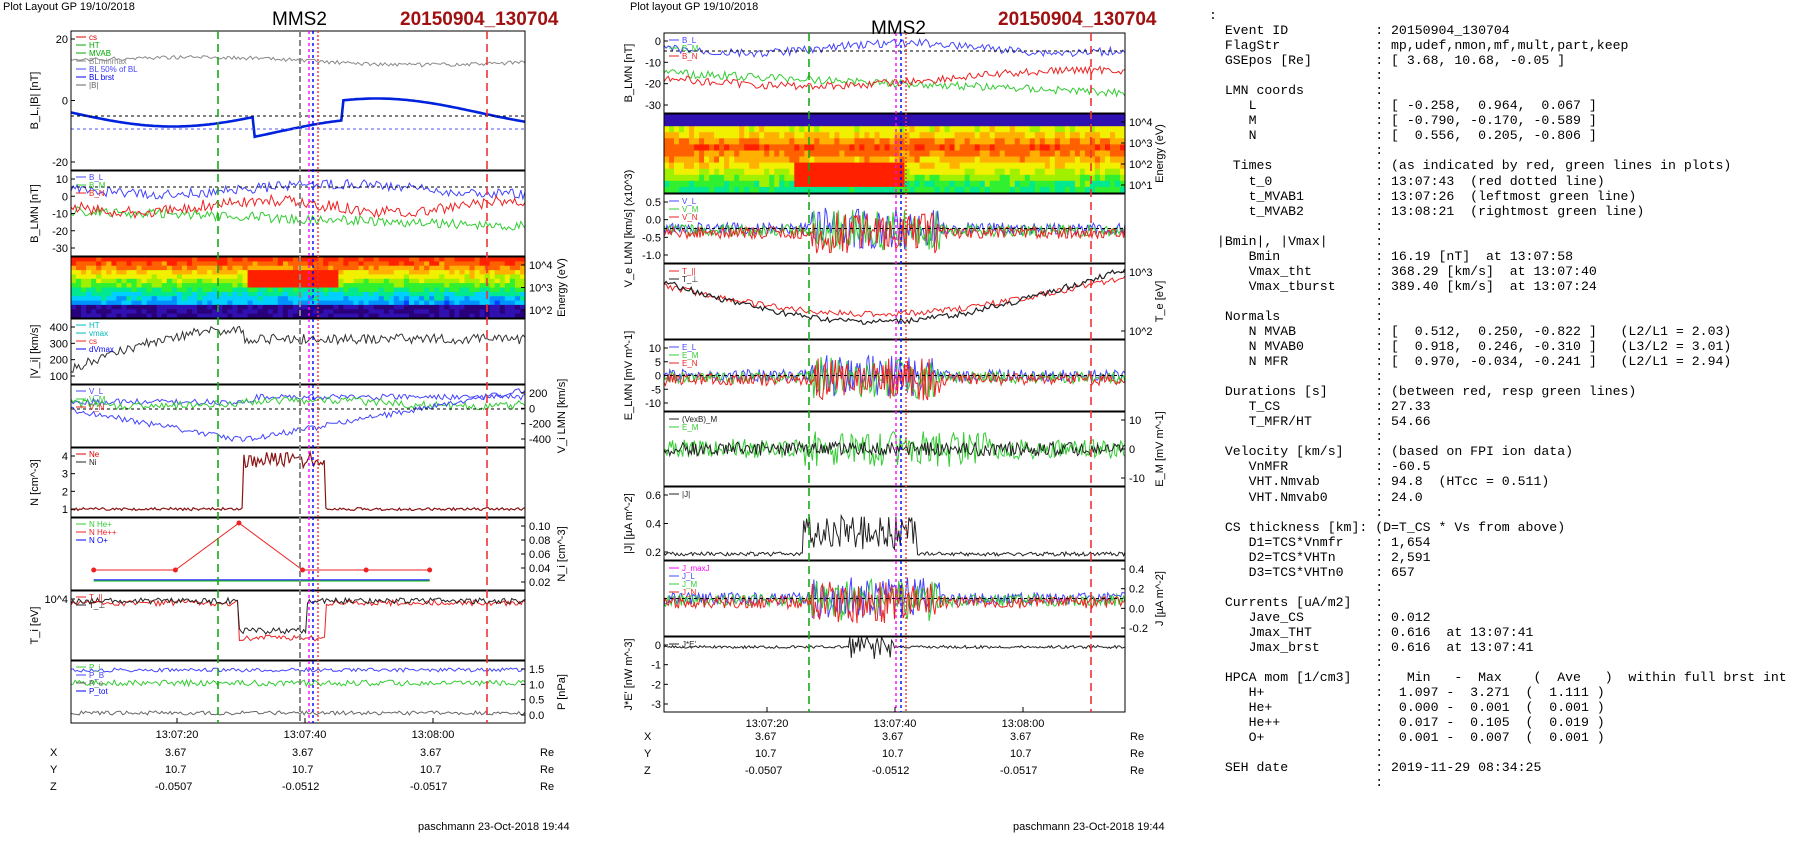  I want to click on legend-entry: N He+, so click(100, 524).